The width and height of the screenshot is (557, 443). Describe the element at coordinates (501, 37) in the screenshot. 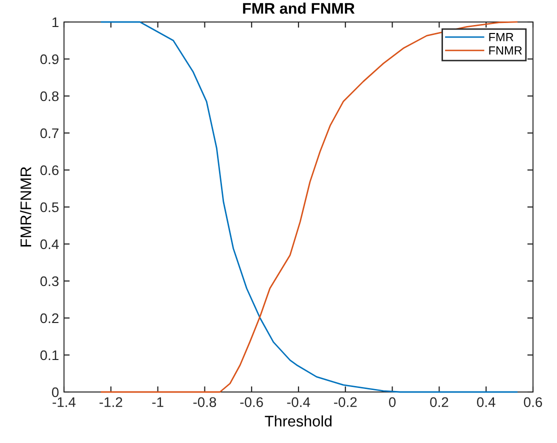

I see `legend-label: FMR` at that location.